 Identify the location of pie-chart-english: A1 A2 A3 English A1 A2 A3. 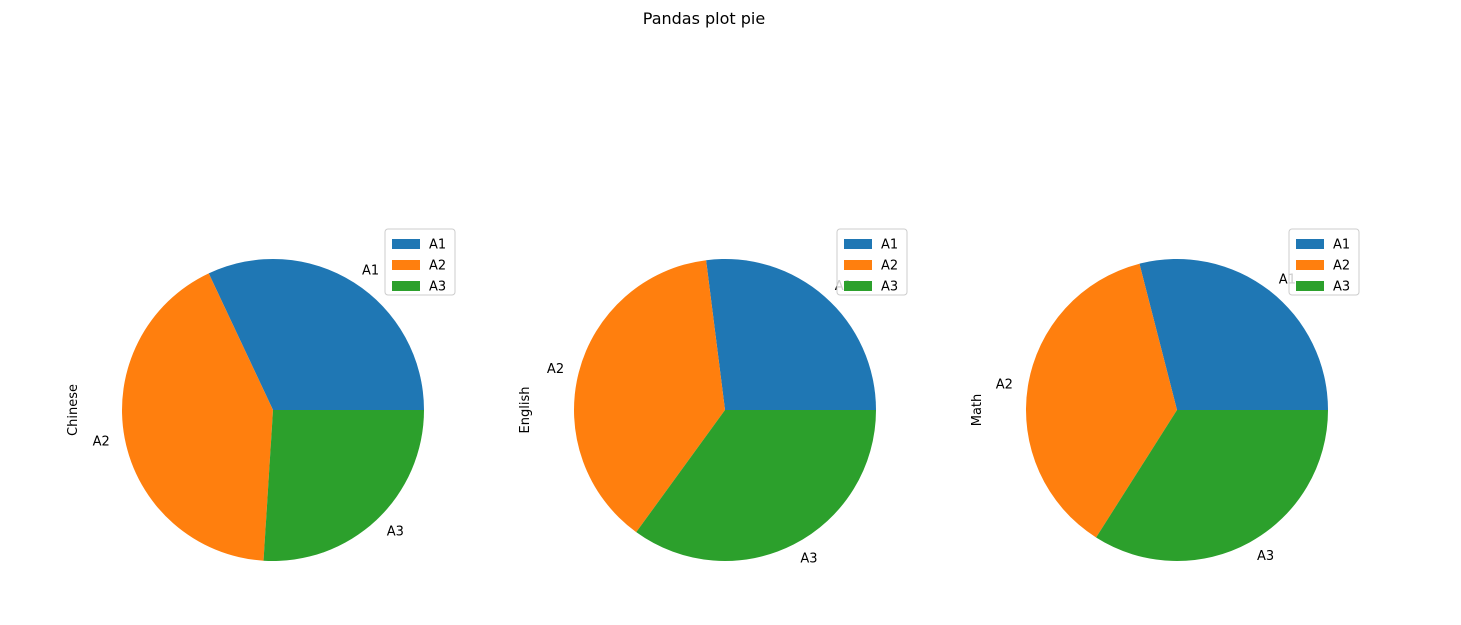
(713, 397).